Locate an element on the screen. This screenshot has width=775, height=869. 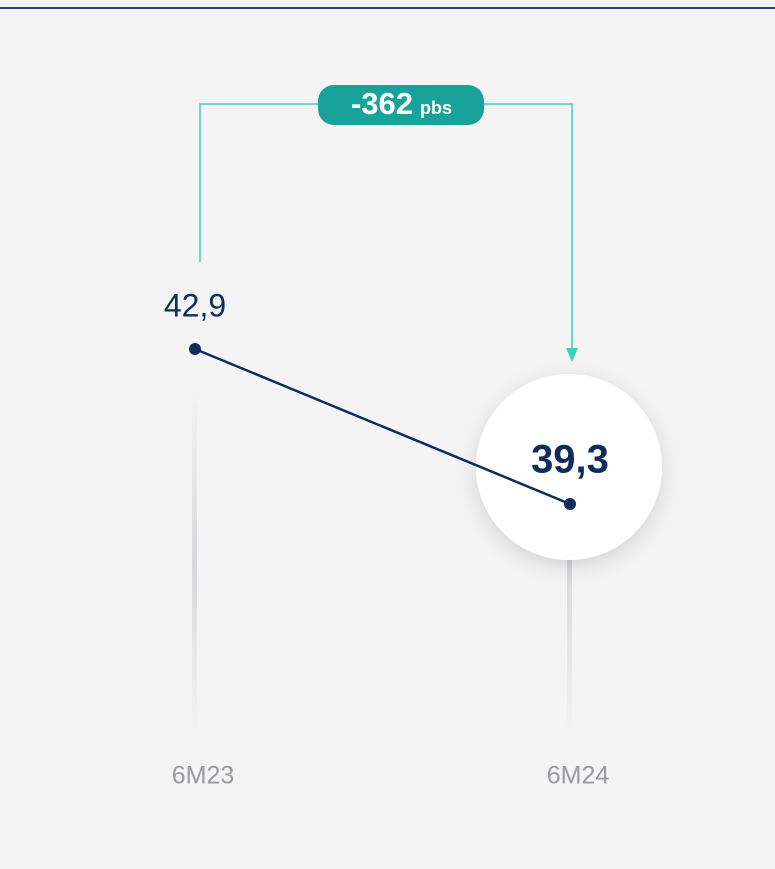
arrow-head is located at coordinates (572, 355).